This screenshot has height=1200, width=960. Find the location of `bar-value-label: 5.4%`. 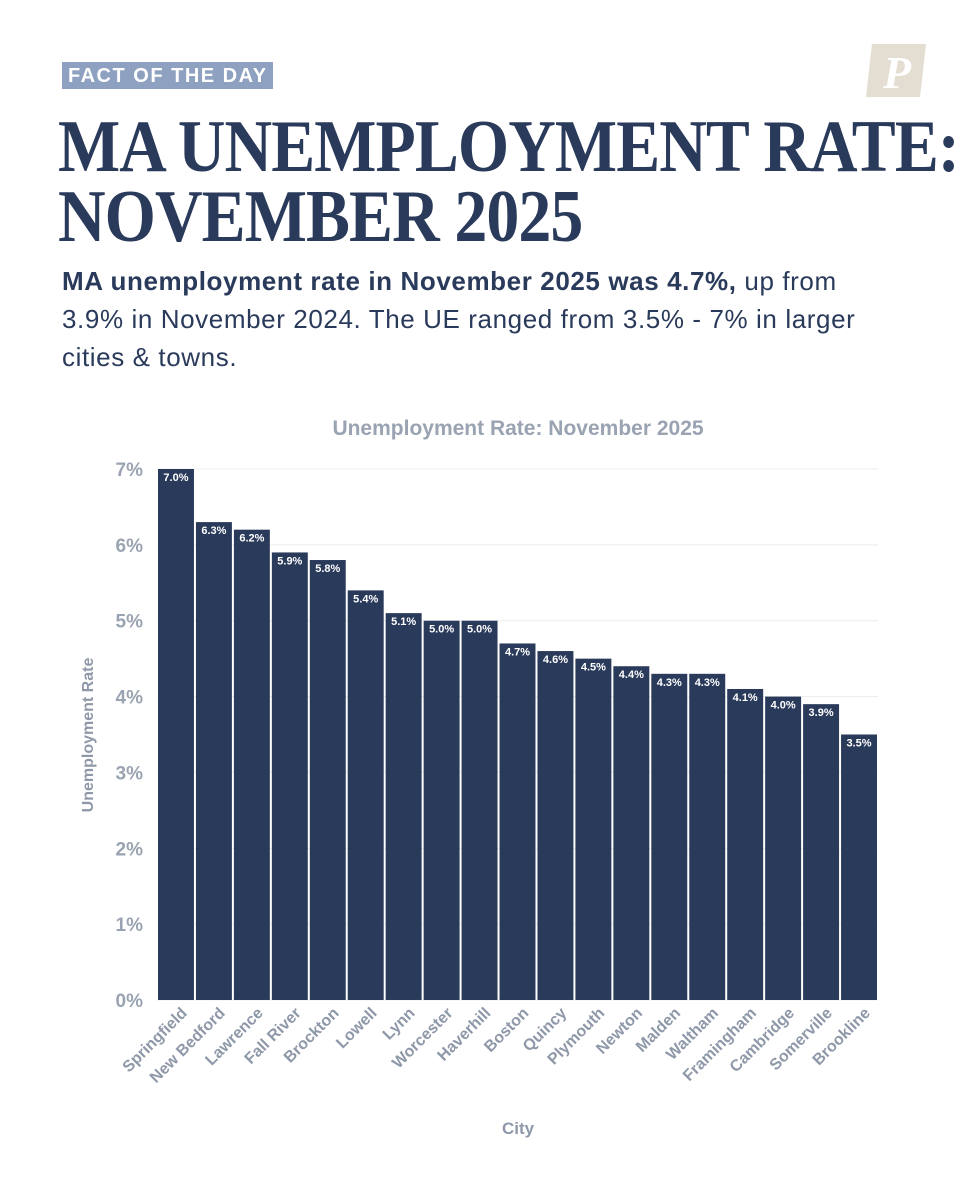

bar-value-label: 5.4% is located at coordinates (365, 599).